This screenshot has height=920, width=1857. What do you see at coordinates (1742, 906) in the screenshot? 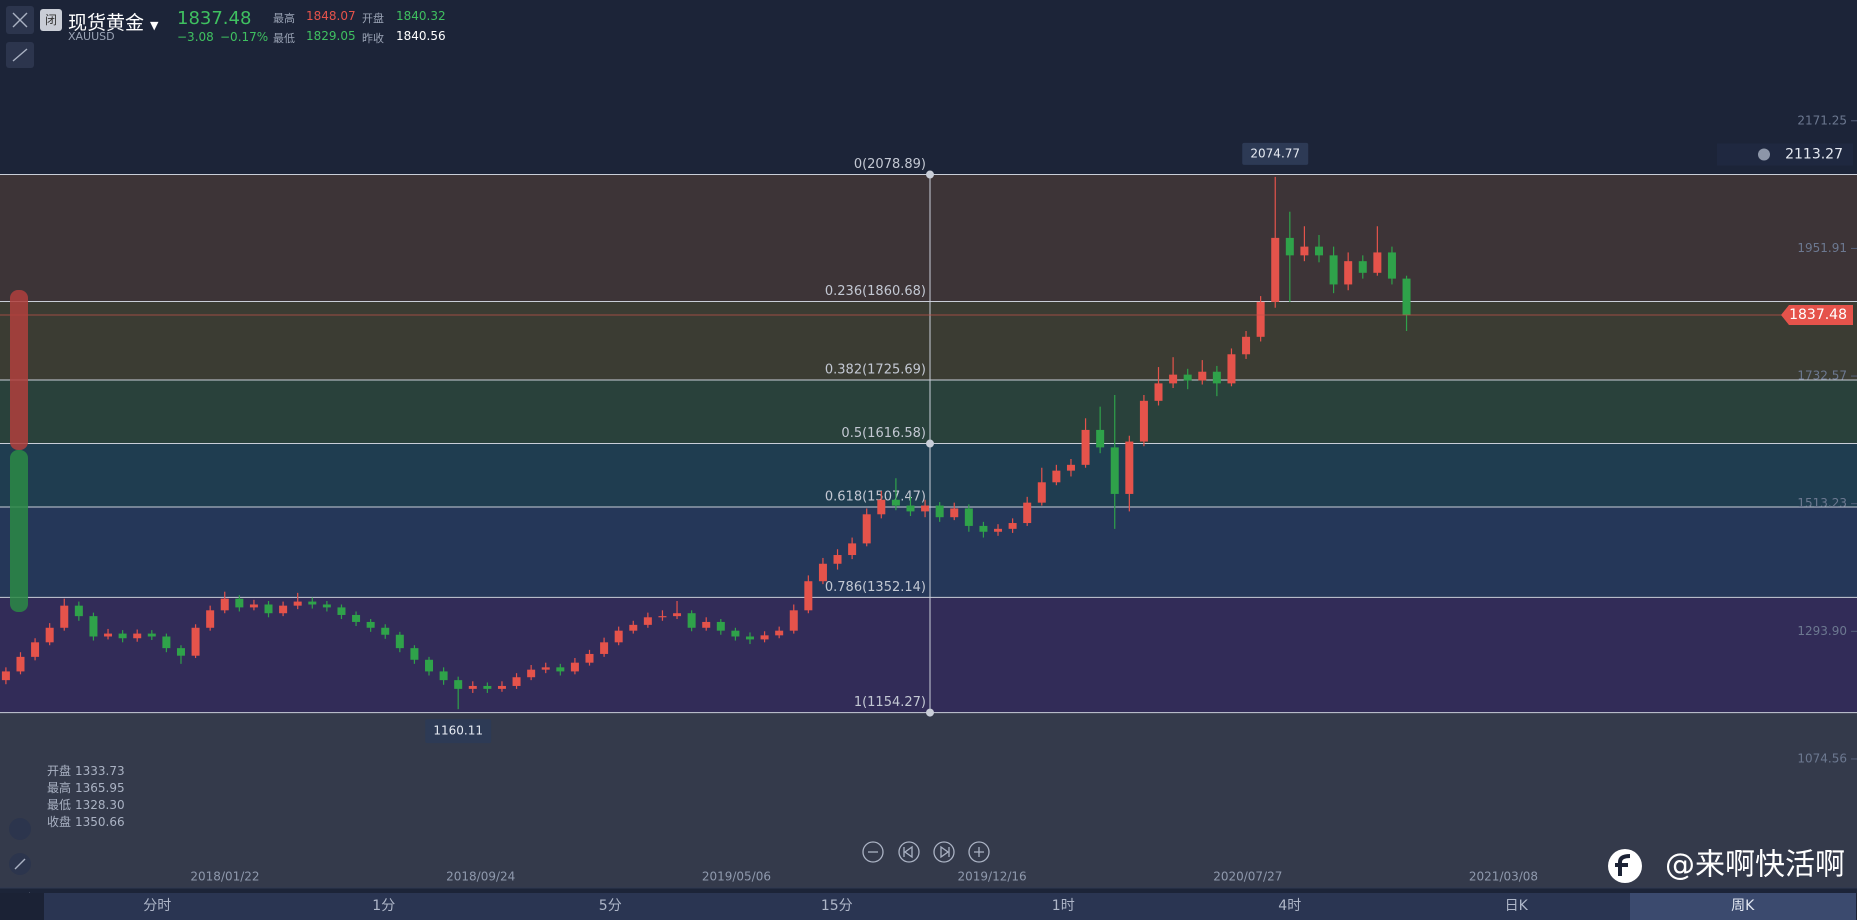
I see `timeframe-tab: 周K` at bounding box center [1742, 906].